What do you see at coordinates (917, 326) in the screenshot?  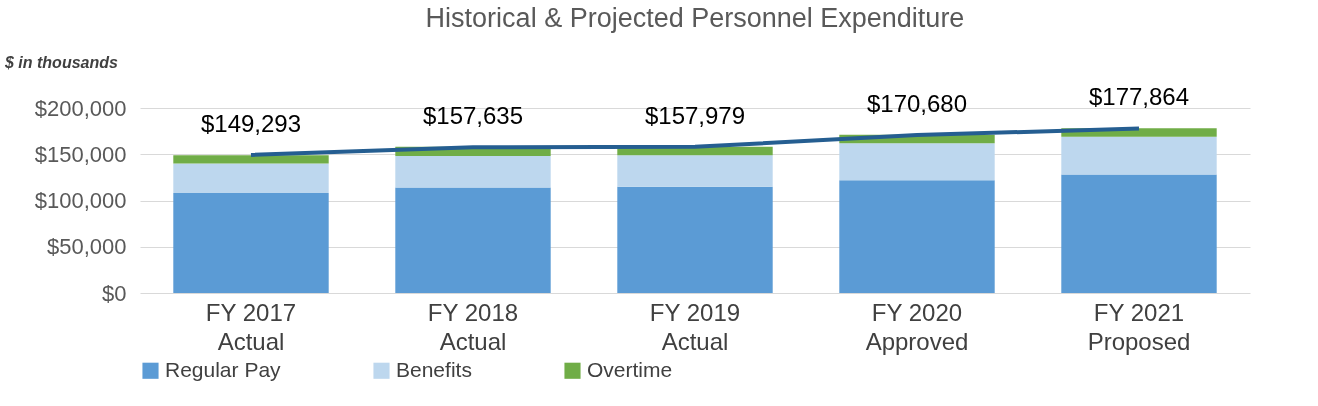 I see `x-tick-label: FY 2020 Approved` at bounding box center [917, 326].